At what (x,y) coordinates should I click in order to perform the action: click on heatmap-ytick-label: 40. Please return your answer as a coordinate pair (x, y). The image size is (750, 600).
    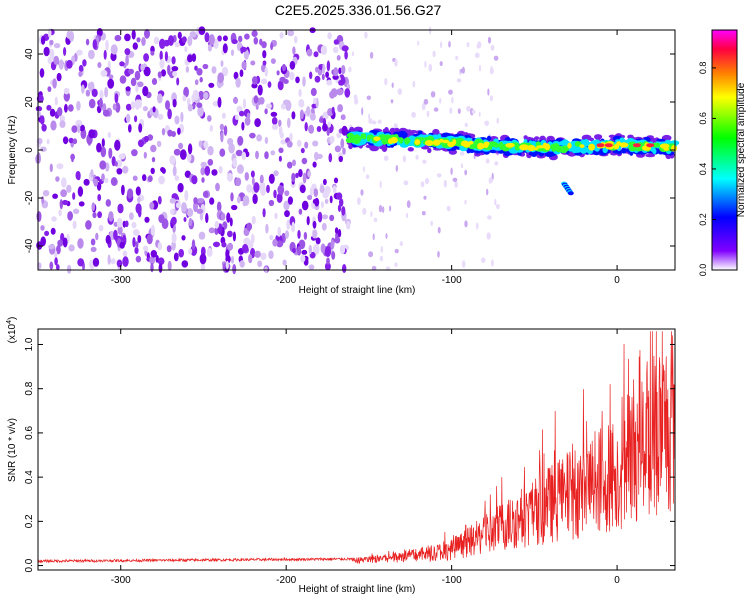
    Looking at the image, I should click on (29, 54).